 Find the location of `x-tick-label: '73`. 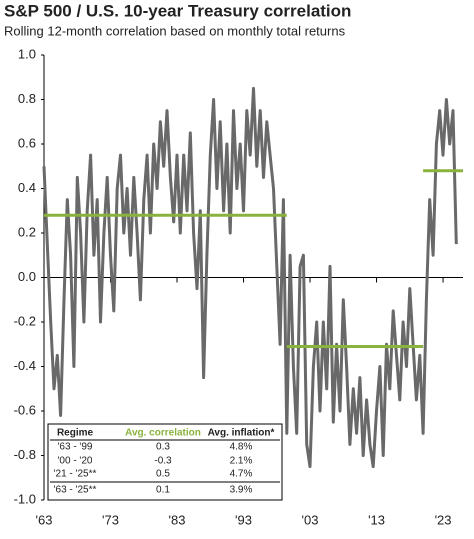

x-tick-label: '73 is located at coordinates (110, 519).